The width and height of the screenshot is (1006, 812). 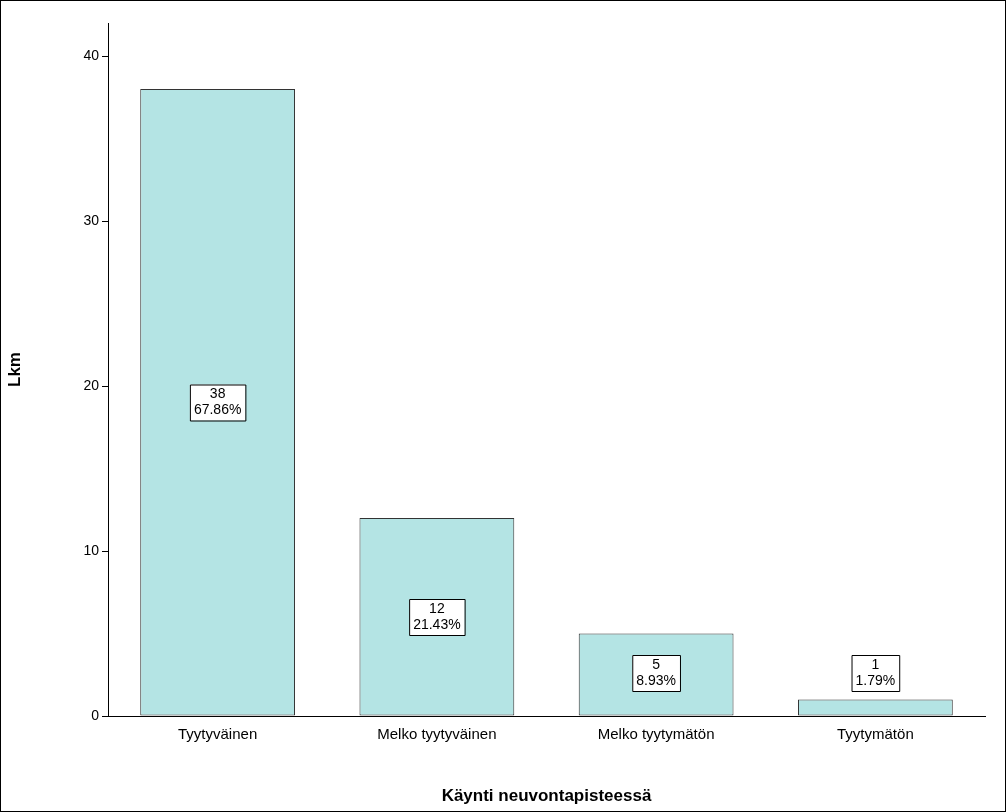 I want to click on y-tick-label: 40, so click(x=91, y=54).